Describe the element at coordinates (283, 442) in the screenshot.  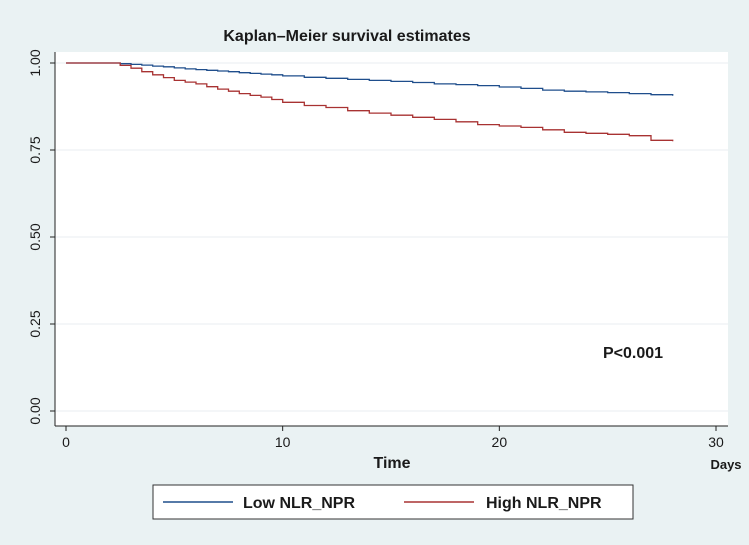
I see `x-tick-label: 10` at that location.